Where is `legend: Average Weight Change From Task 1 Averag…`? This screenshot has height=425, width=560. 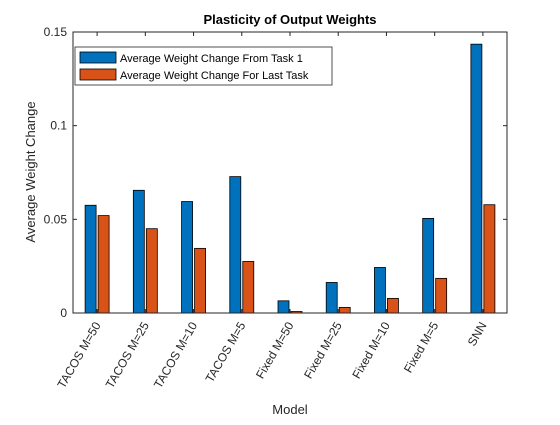
legend: Average Weight Change From Task 1 Averag… is located at coordinates (203, 66).